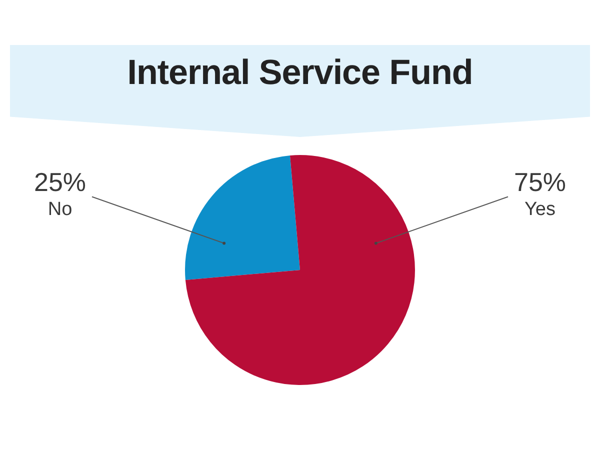  Describe the element at coordinates (60, 209) in the screenshot. I see `slice-label: No` at that location.